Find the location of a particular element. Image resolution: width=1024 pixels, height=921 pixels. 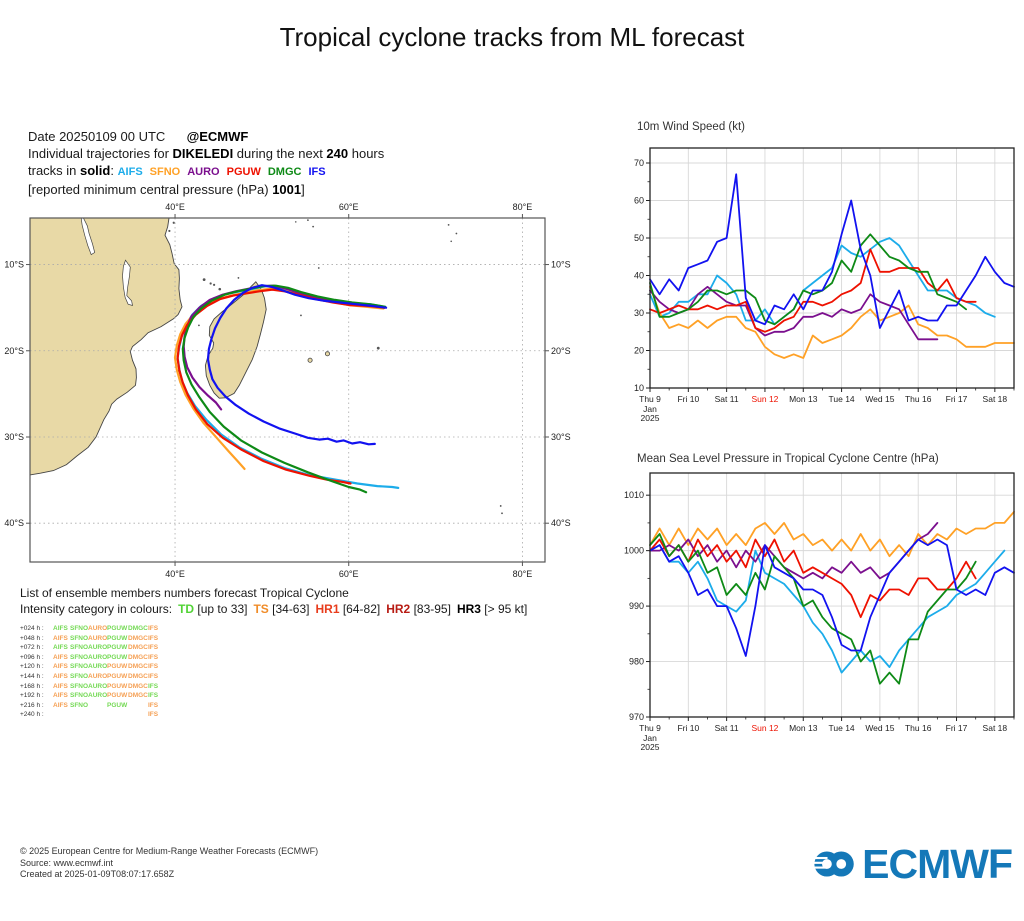

x-tick-thu-9: Thu 9 is located at coordinates (650, 728).